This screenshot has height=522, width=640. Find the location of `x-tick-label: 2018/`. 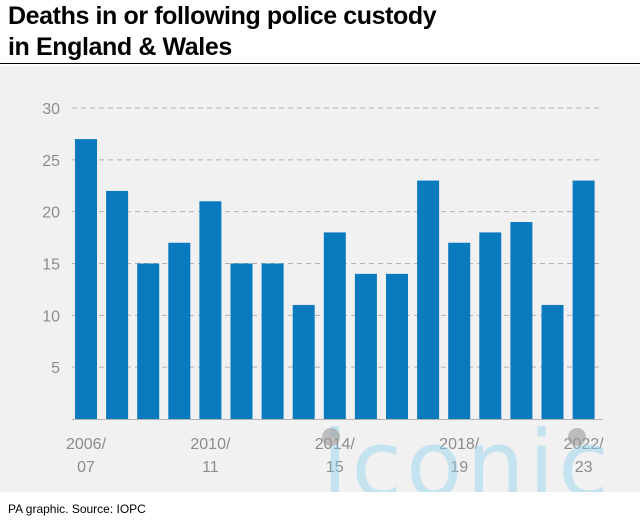

x-tick-label: 2018/ is located at coordinates (459, 444).